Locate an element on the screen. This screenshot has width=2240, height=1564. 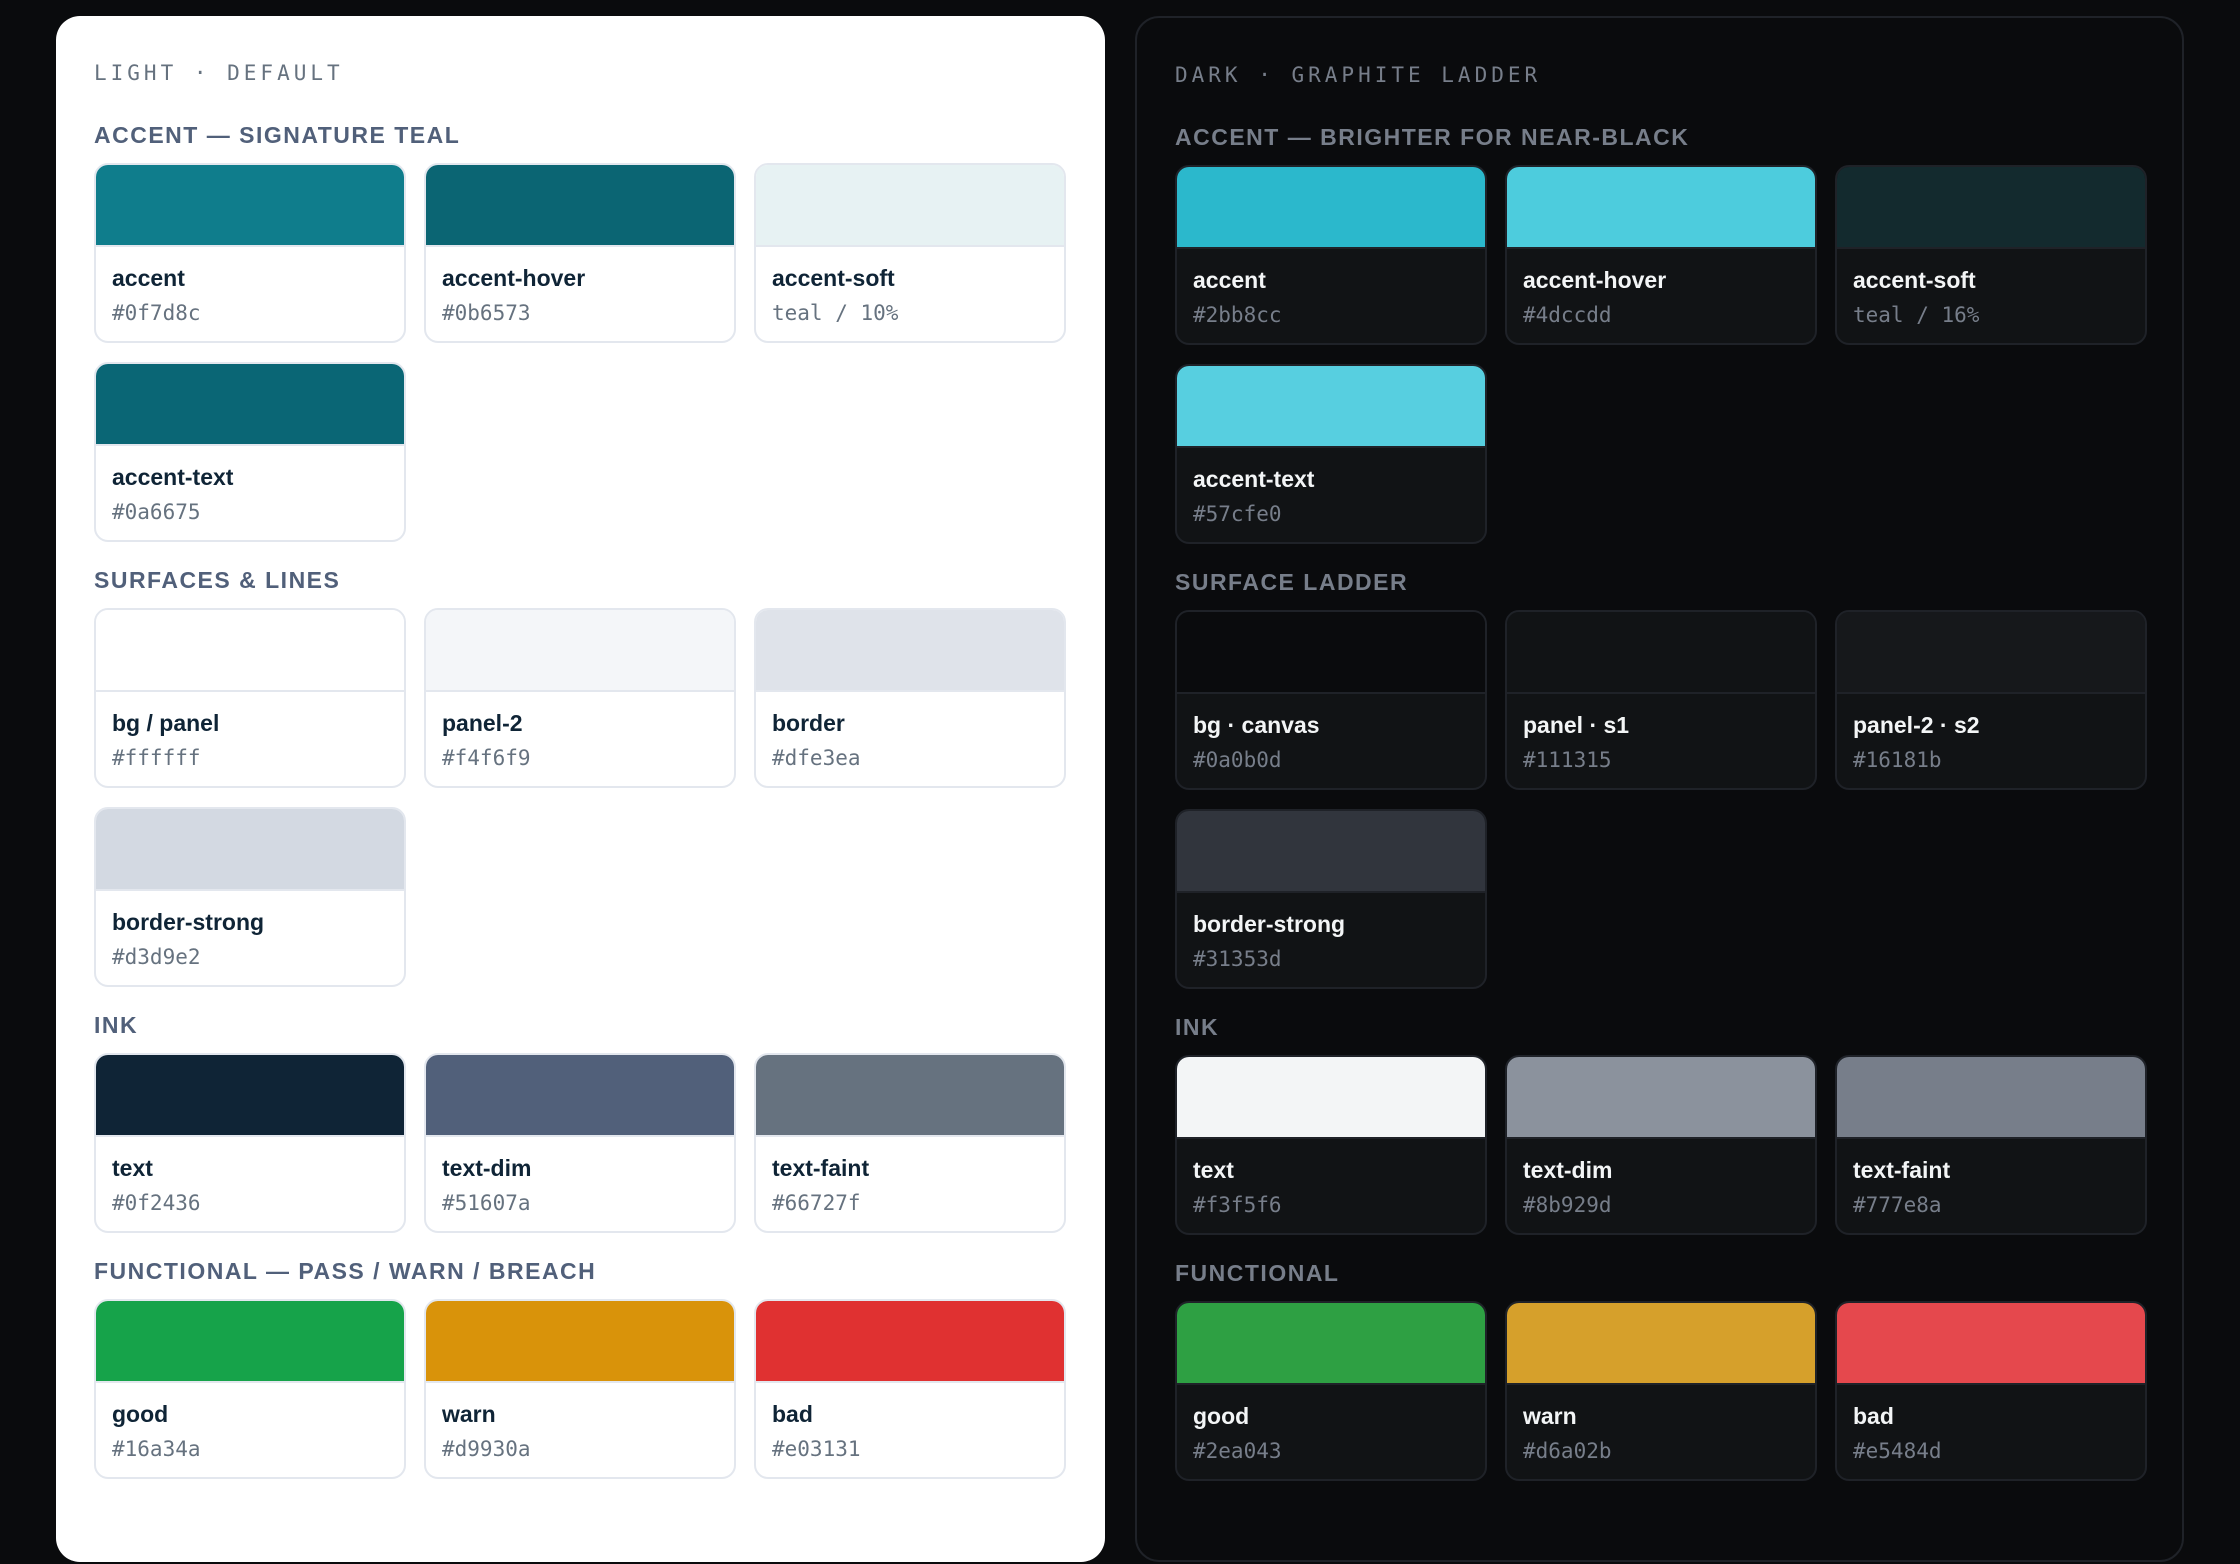
swatch-grid: good #16a34a warn #d9930a bad #e03131 is located at coordinates (580, 1389).